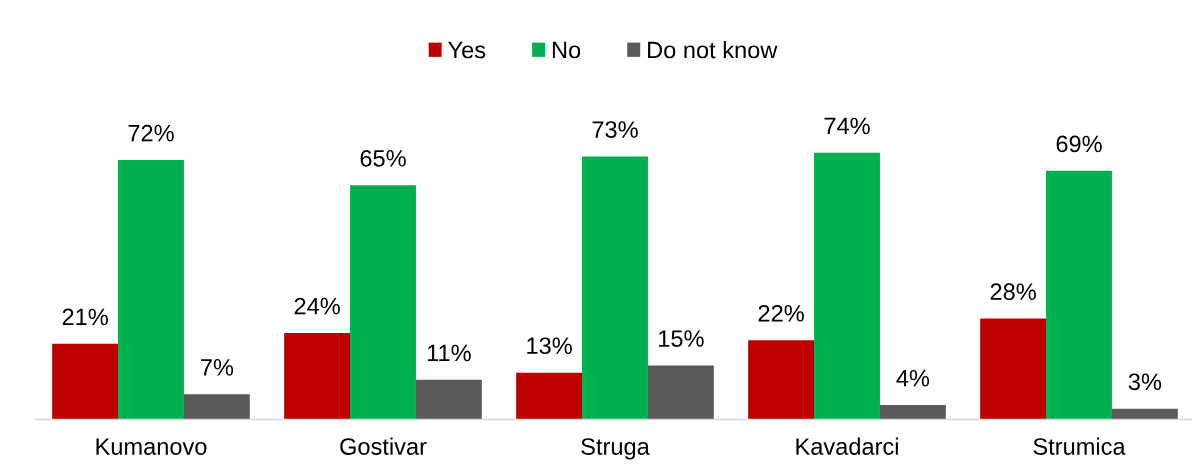 The width and height of the screenshot is (1192, 466). Describe the element at coordinates (781, 313) in the screenshot. I see `data-label: 22%` at that location.